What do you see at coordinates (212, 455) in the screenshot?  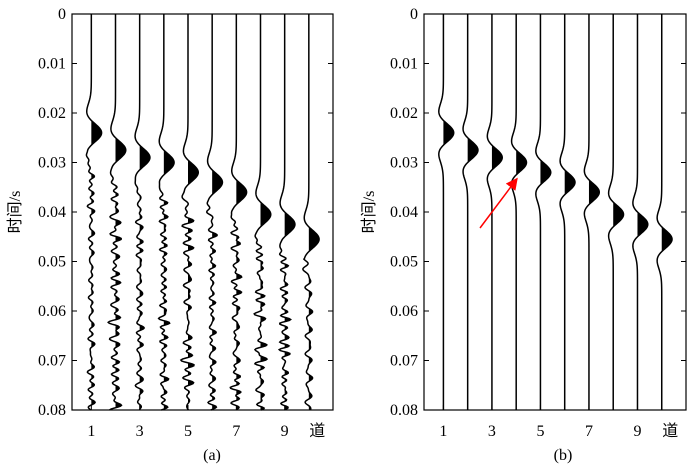 I see `panel-caption: (a)` at bounding box center [212, 455].